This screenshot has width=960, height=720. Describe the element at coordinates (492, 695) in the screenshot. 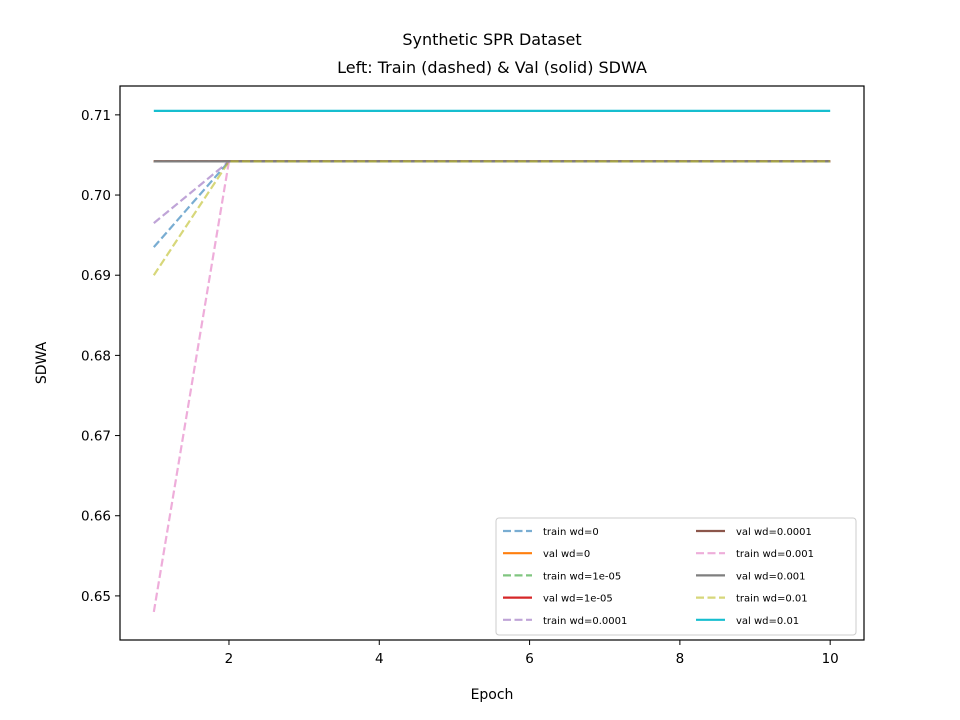

I see `x-axis-label: Epoch` at that location.